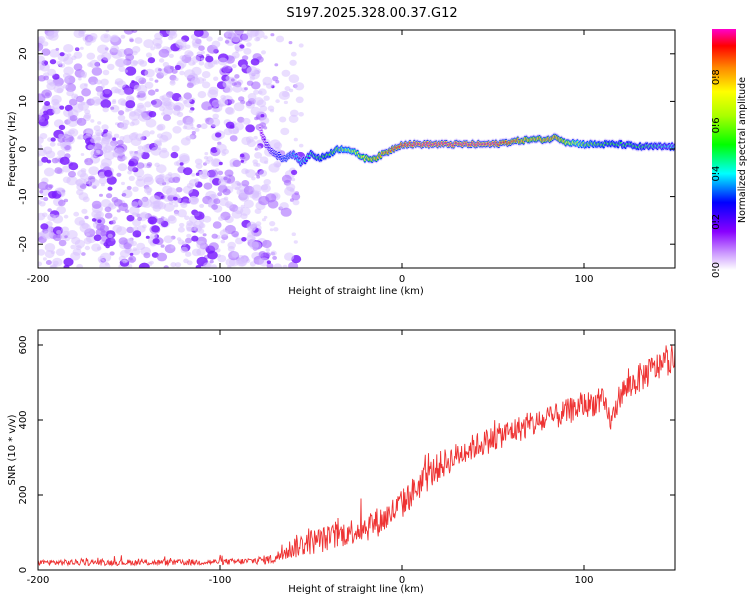 The width and height of the screenshot is (750, 600). What do you see at coordinates (583, 580) in the screenshot?
I see `x-tick-label: 100` at bounding box center [583, 580].